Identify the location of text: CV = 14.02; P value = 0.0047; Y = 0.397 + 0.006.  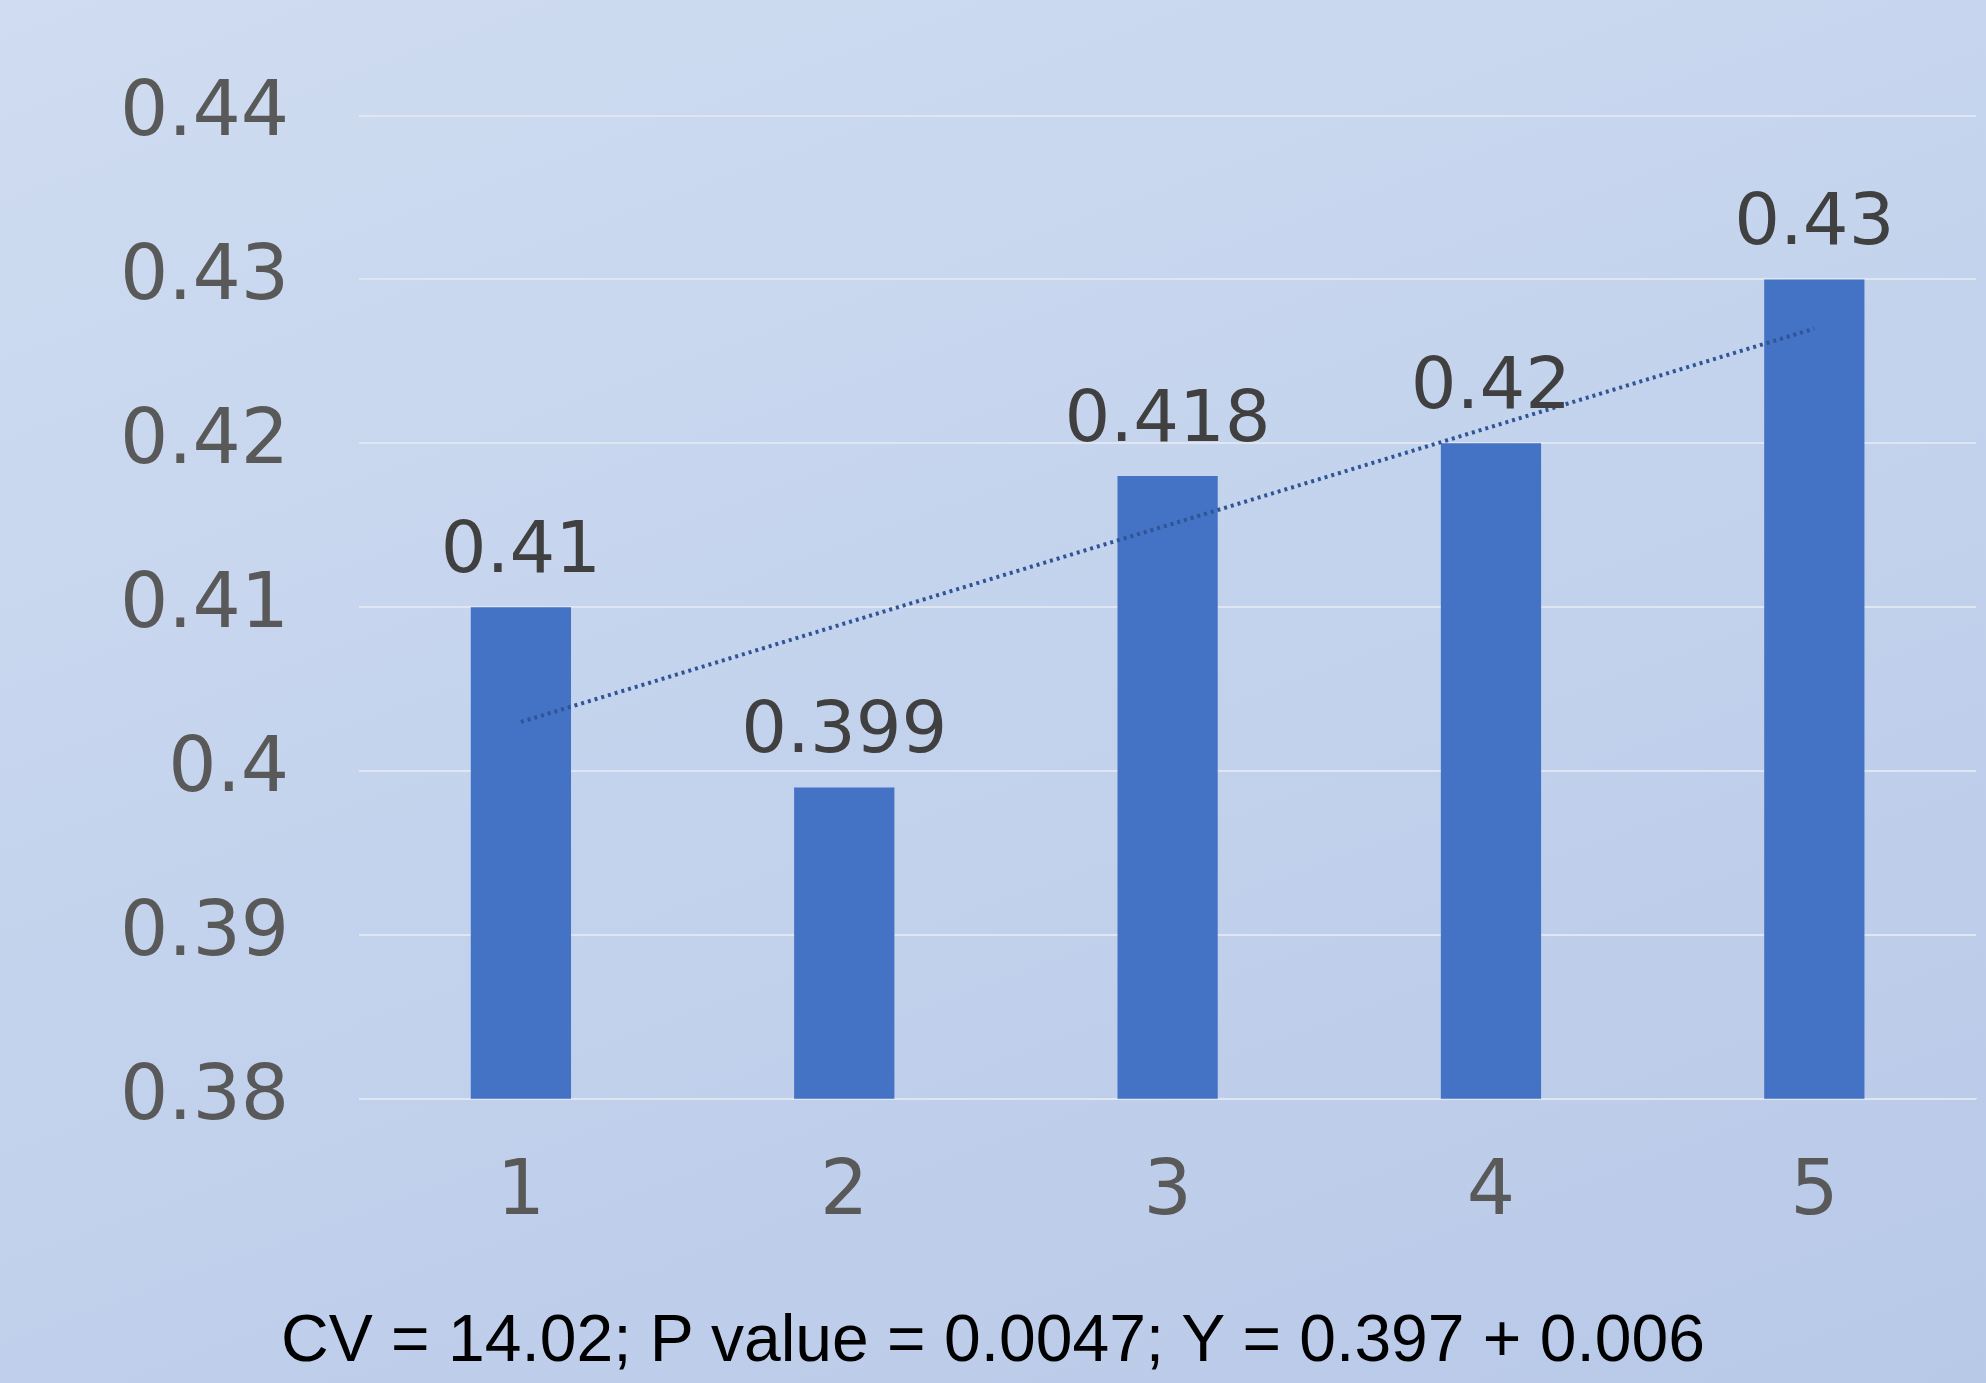
(993, 1338).